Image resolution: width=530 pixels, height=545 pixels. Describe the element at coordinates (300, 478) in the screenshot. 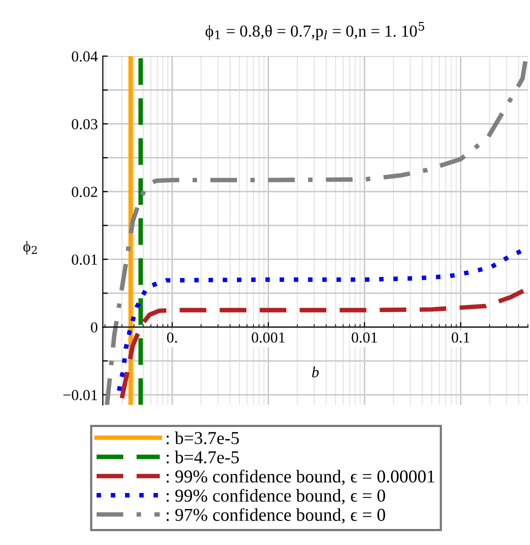

I see `legend-label: : 99% confidence bound, ϵ = 0.00001` at that location.